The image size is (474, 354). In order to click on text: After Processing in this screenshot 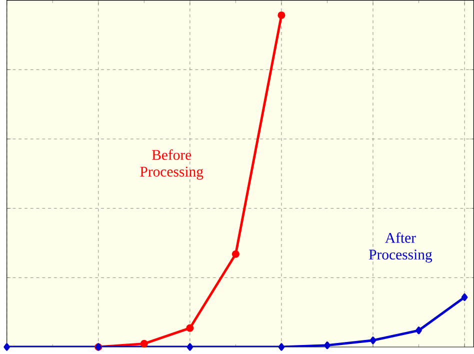, I will do `click(400, 247)`.